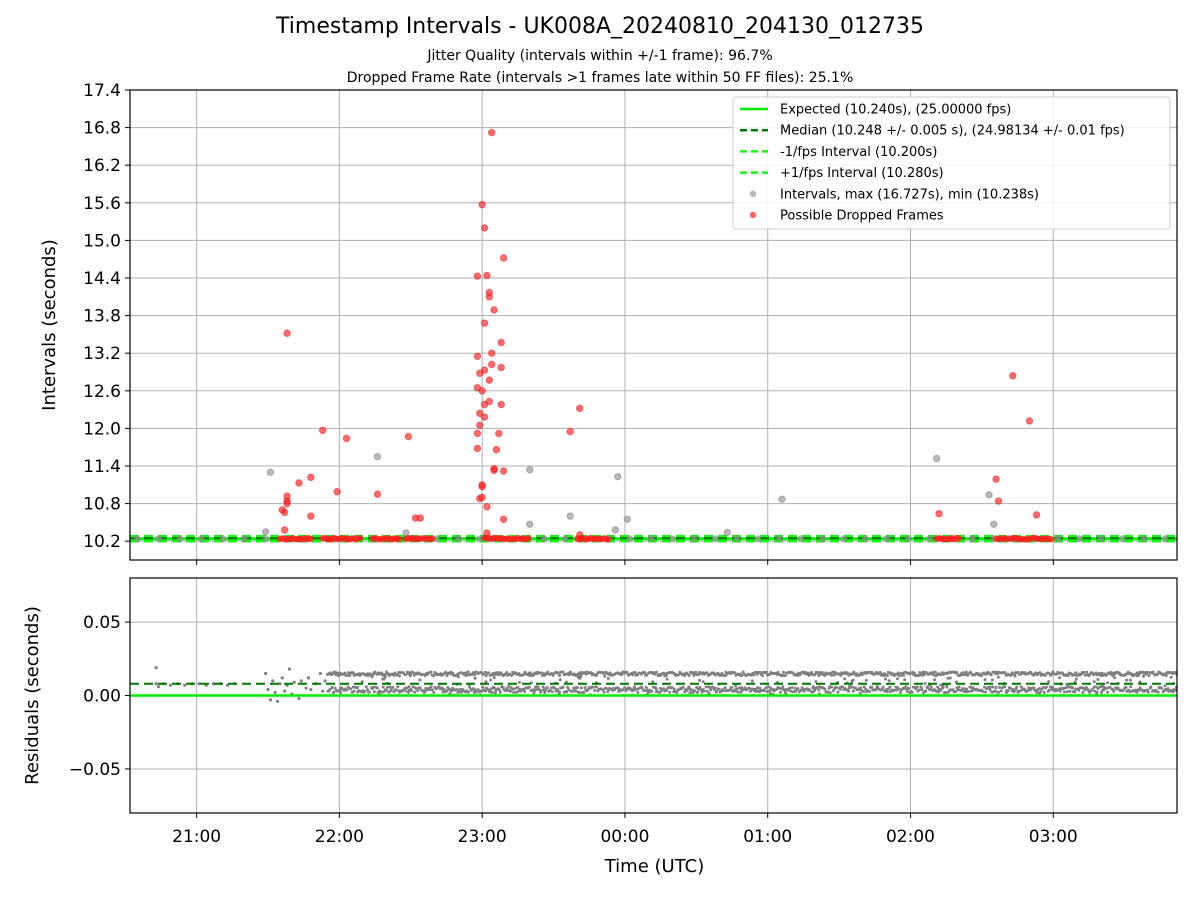  I want to click on intervals-y-tick-label: 14.4, so click(102, 279).